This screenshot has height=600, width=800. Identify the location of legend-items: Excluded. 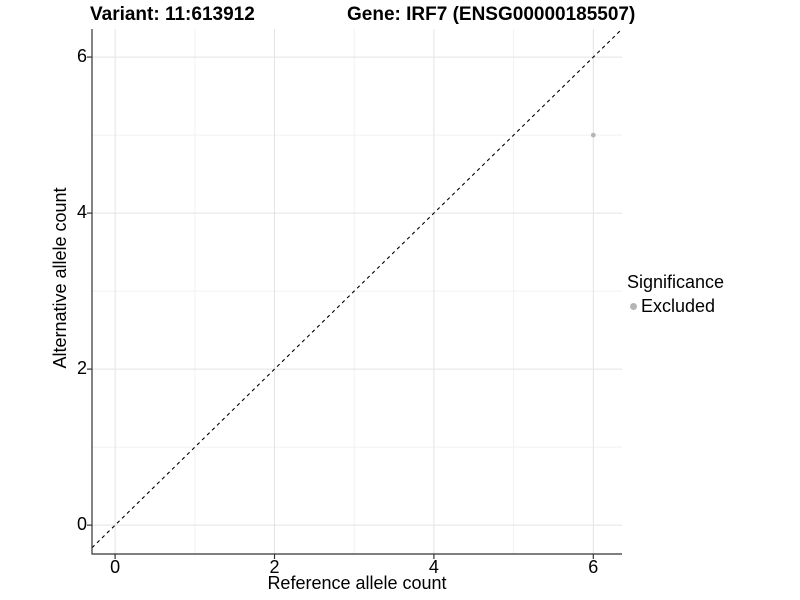
(675, 307).